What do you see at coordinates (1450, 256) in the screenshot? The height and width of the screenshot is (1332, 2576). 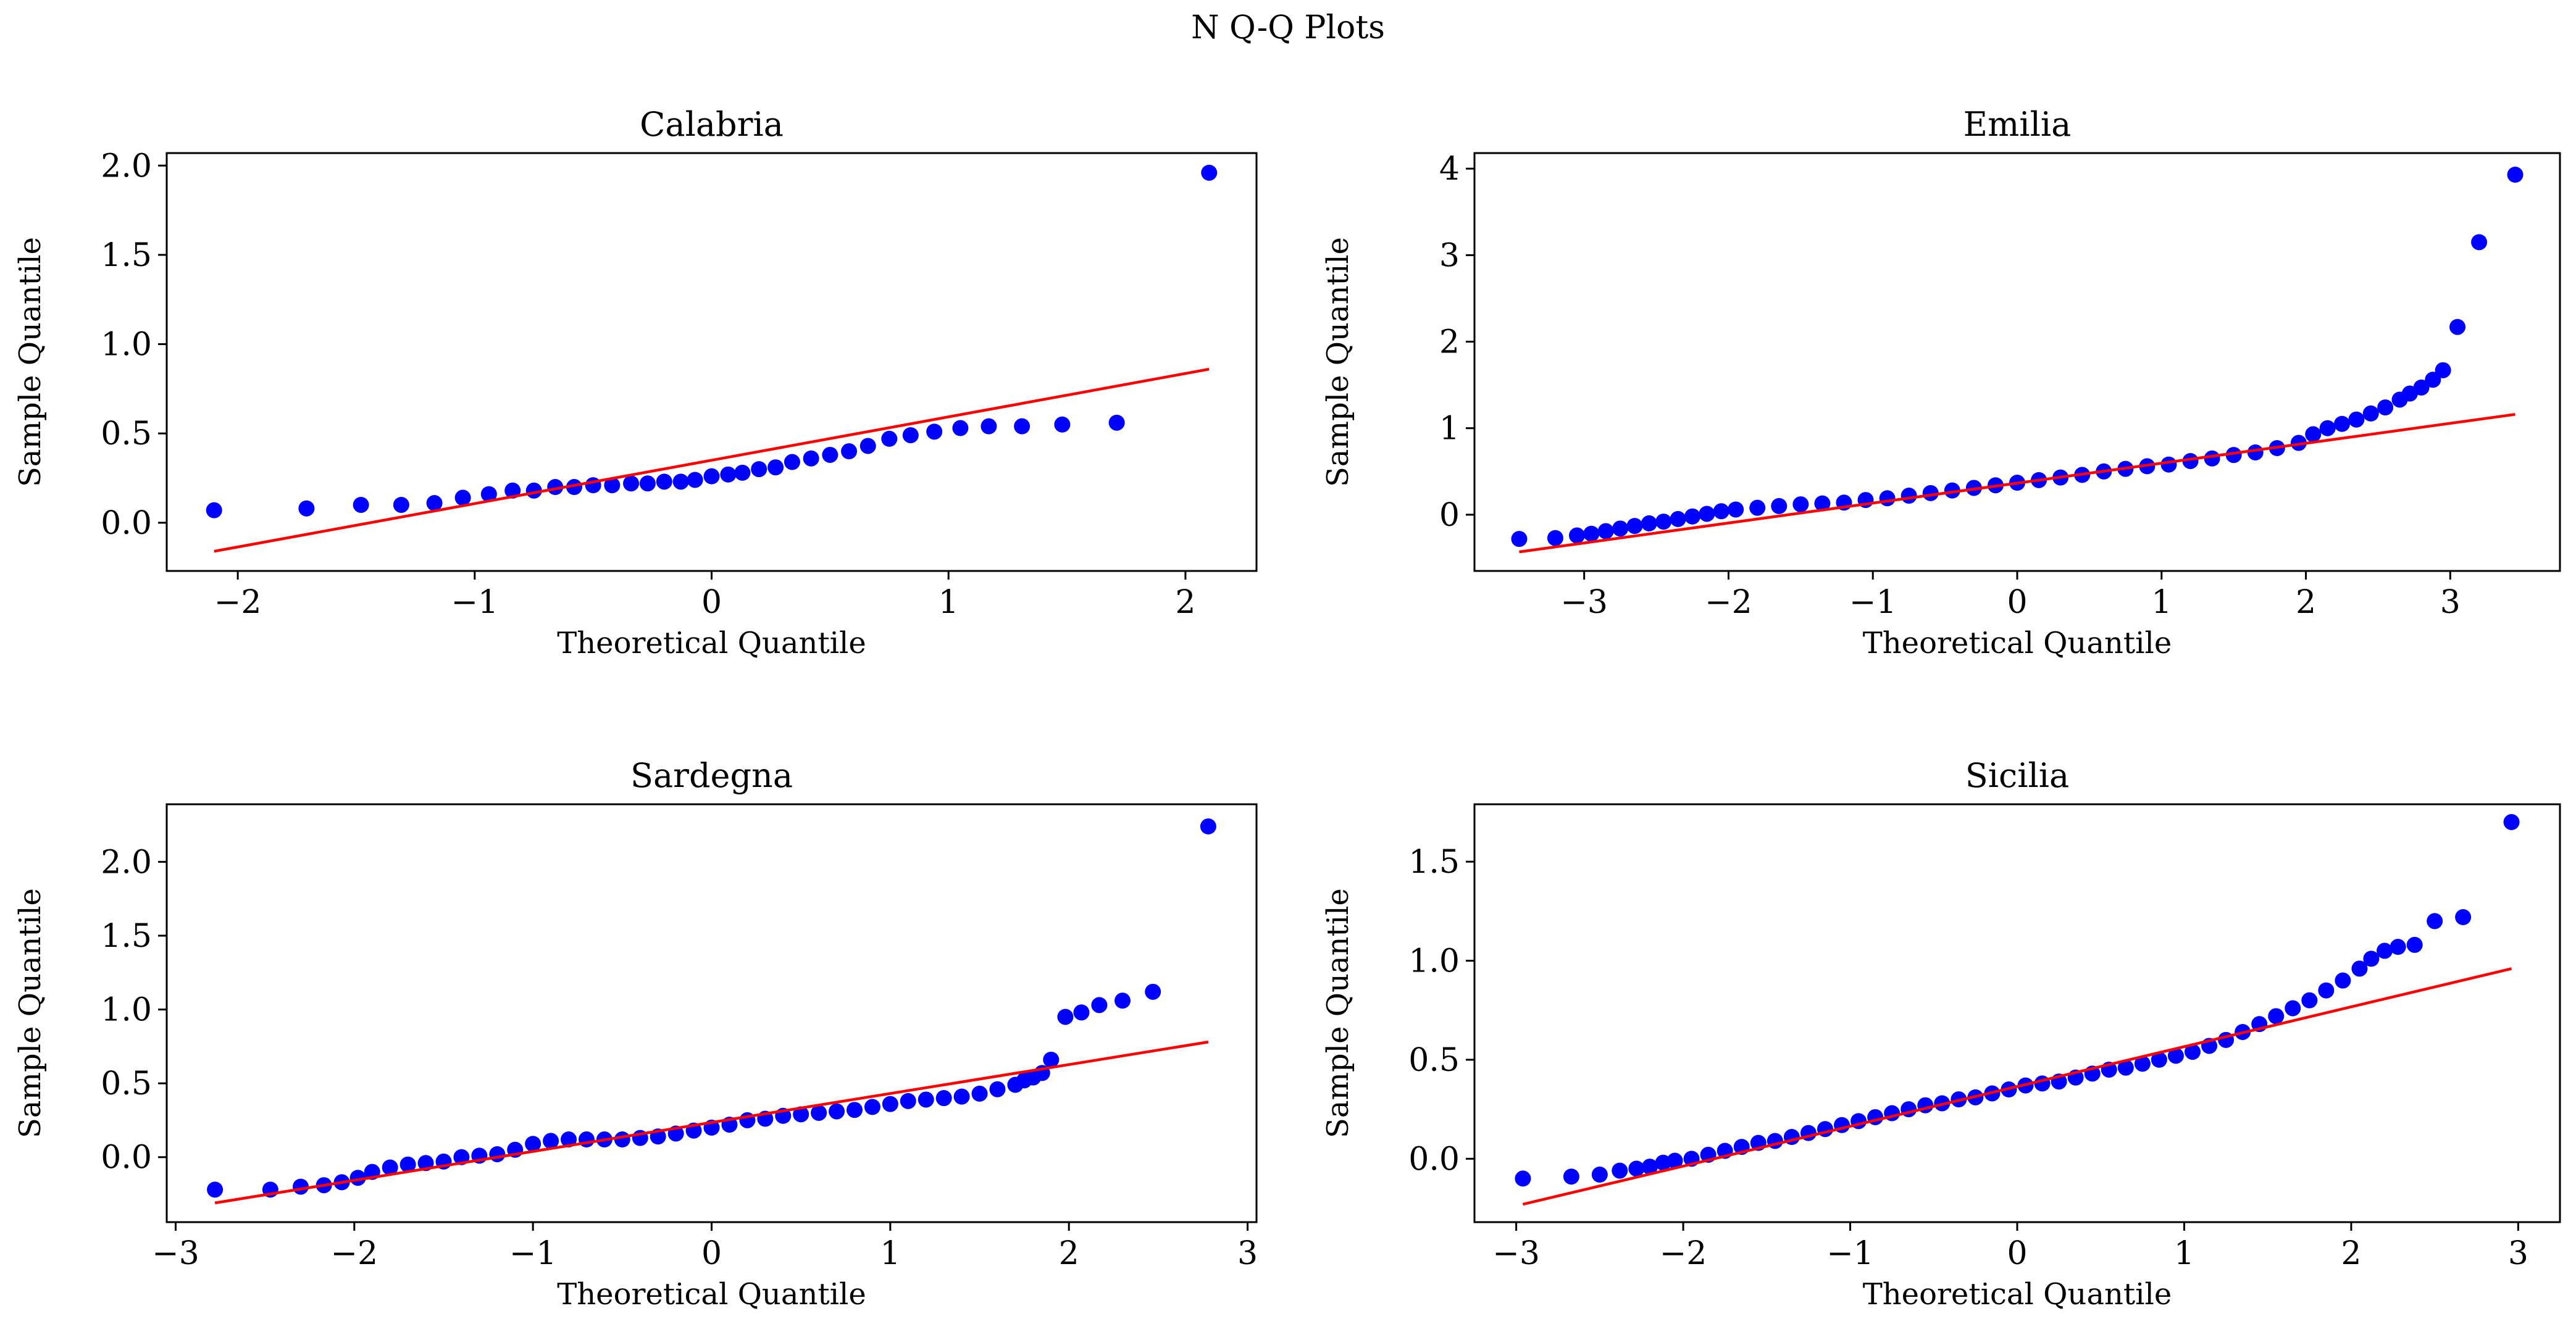 I see `y-tick-label: 3` at bounding box center [1450, 256].